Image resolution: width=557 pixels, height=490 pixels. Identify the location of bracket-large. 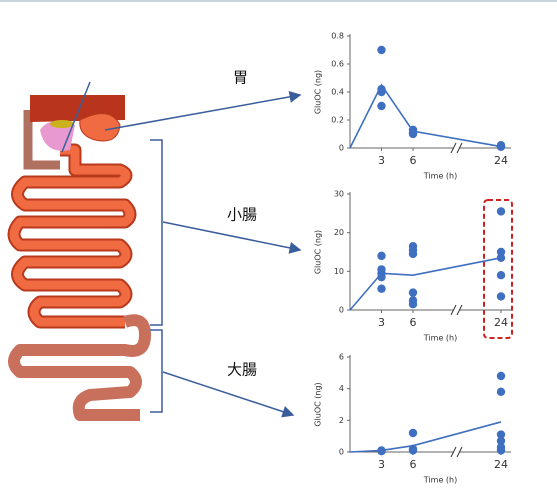
(156, 371).